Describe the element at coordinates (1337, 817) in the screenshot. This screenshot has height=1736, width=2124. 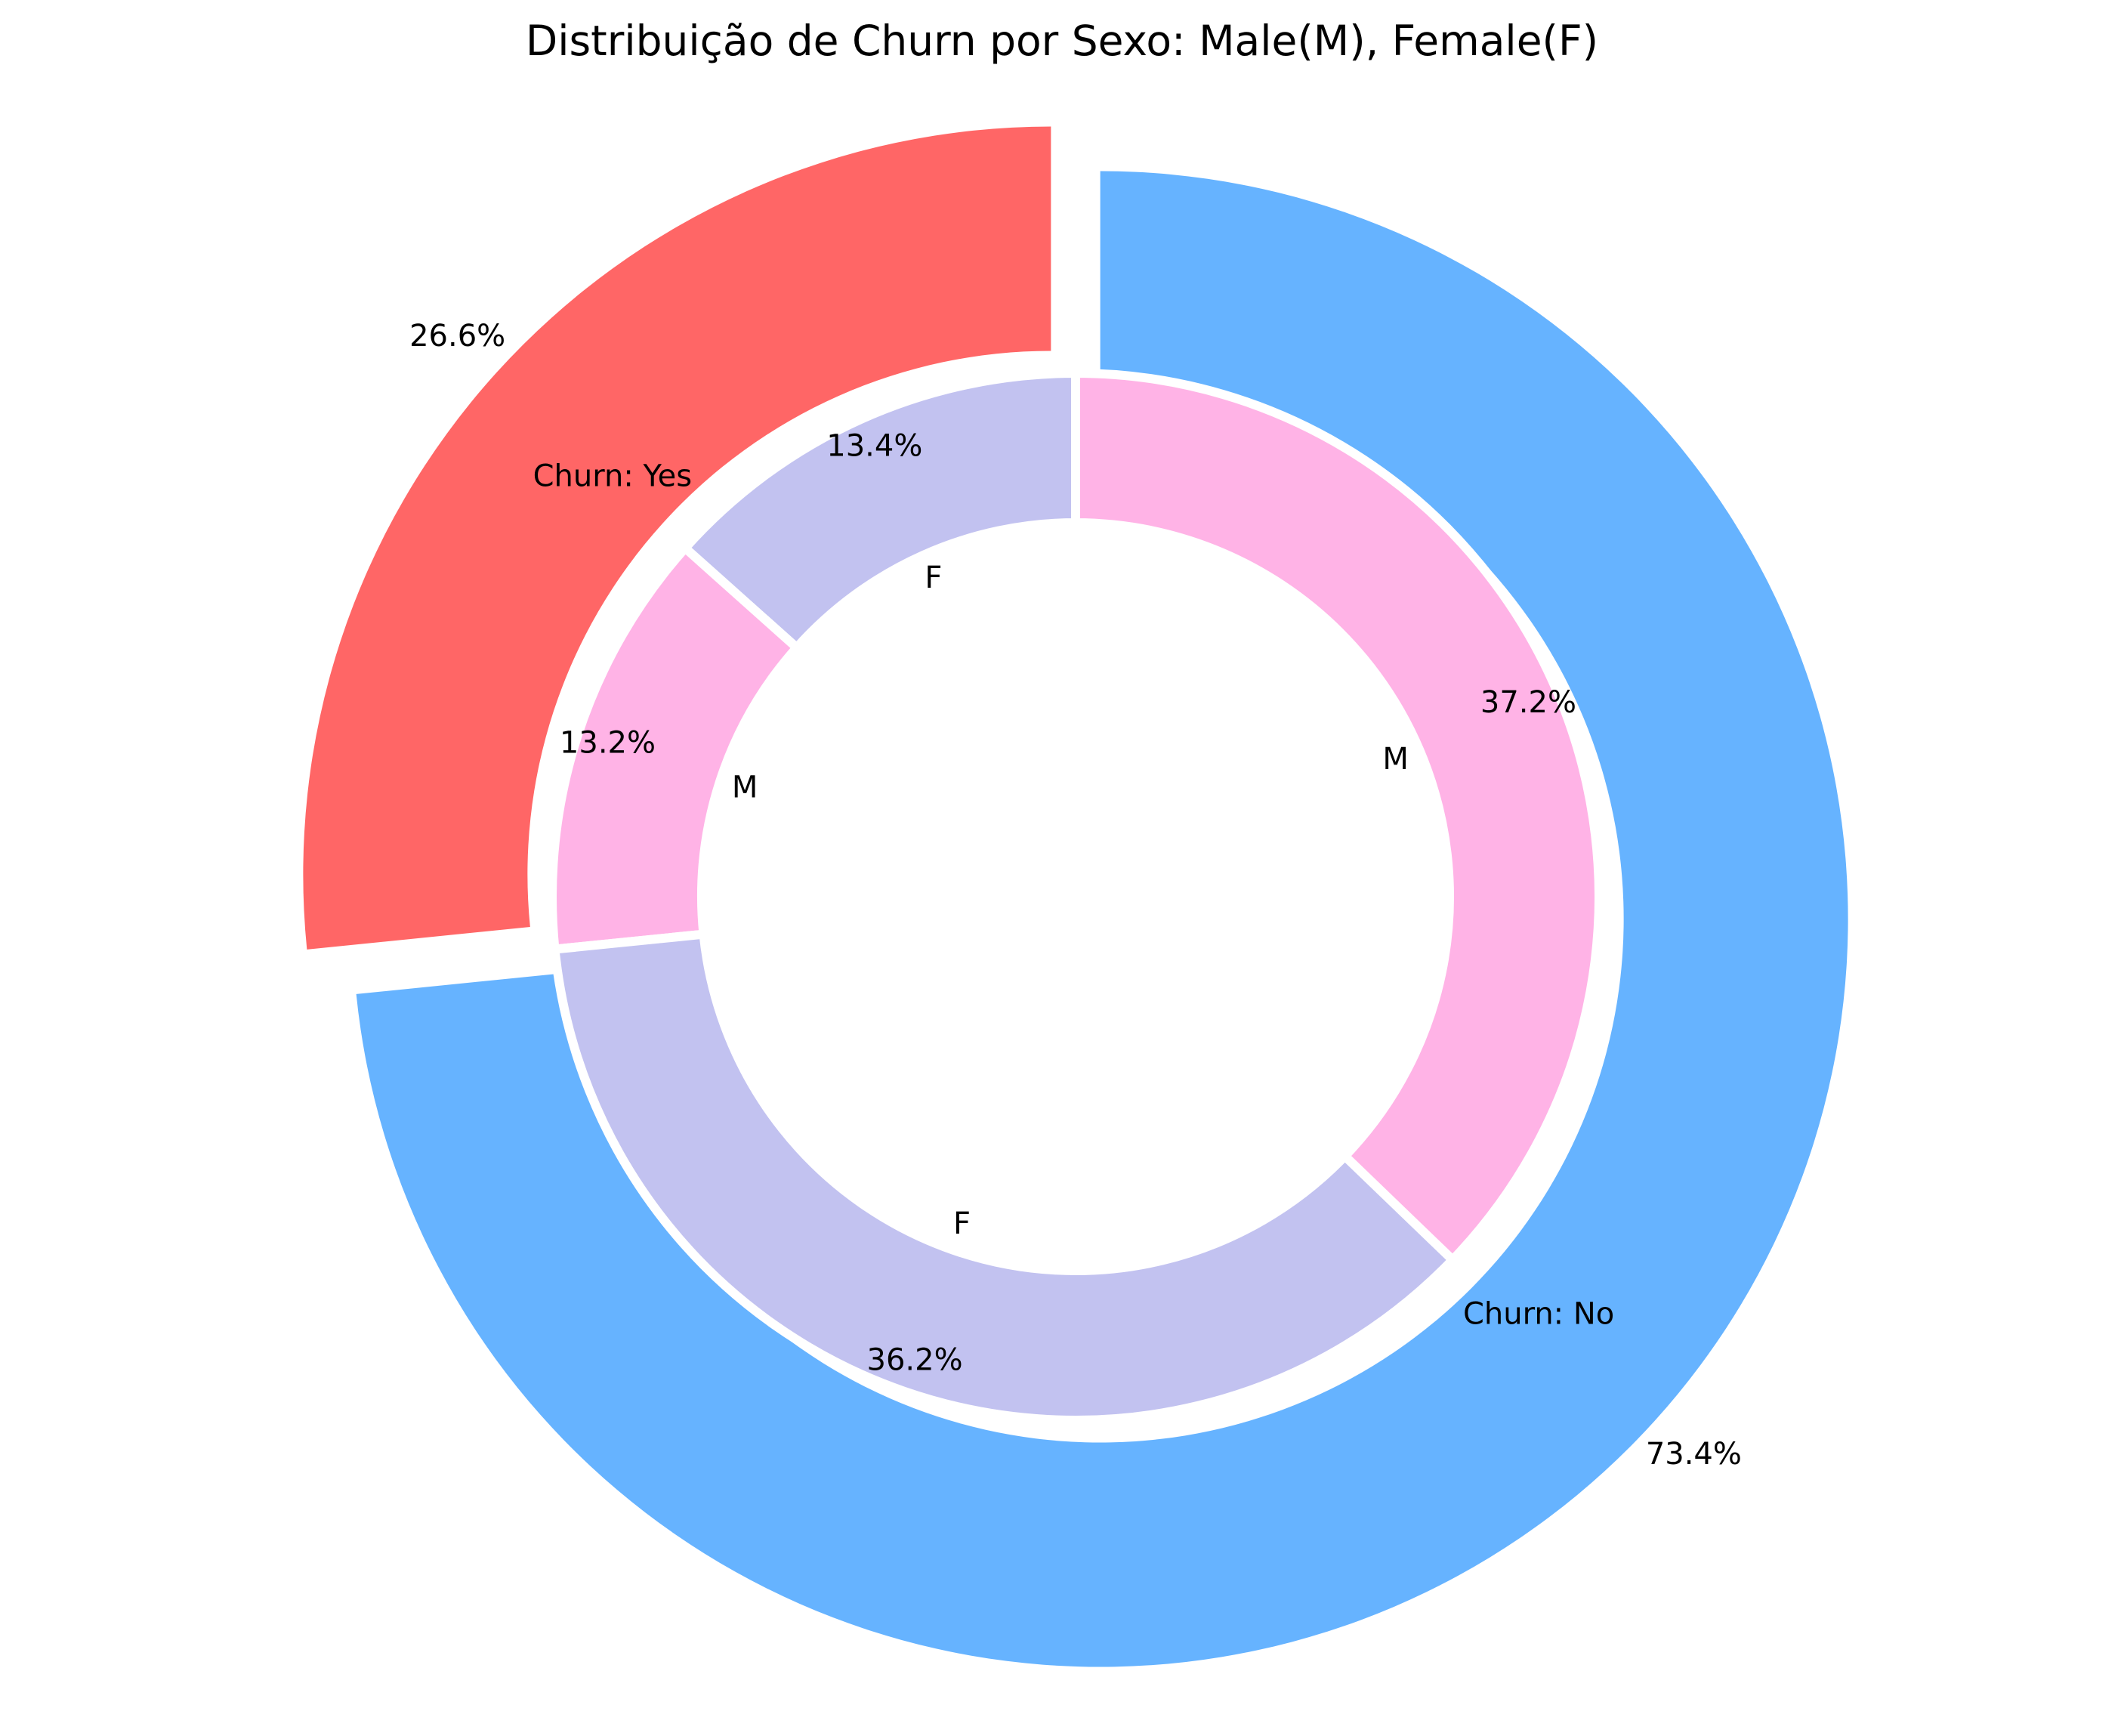
I see `inner-wedge-m` at that location.